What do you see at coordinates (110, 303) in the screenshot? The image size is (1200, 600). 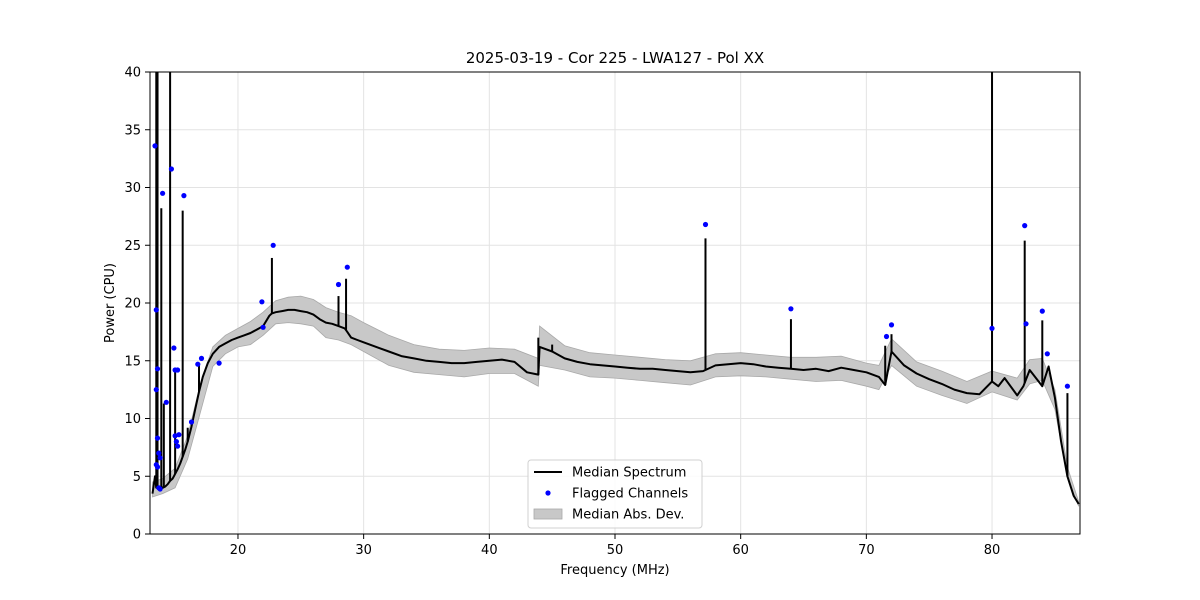 I see `y-axis-label: Power (CPU)` at bounding box center [110, 303].